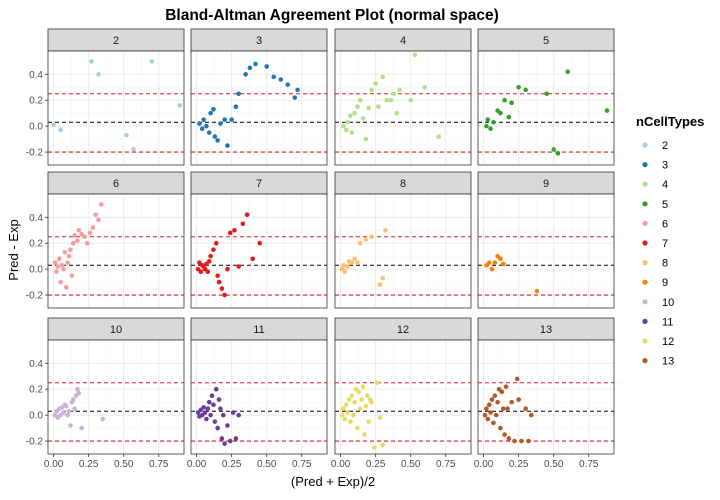 This screenshot has height=500, width=720. Describe the element at coordinates (665, 146) in the screenshot. I see `legend-label: 2` at that location.